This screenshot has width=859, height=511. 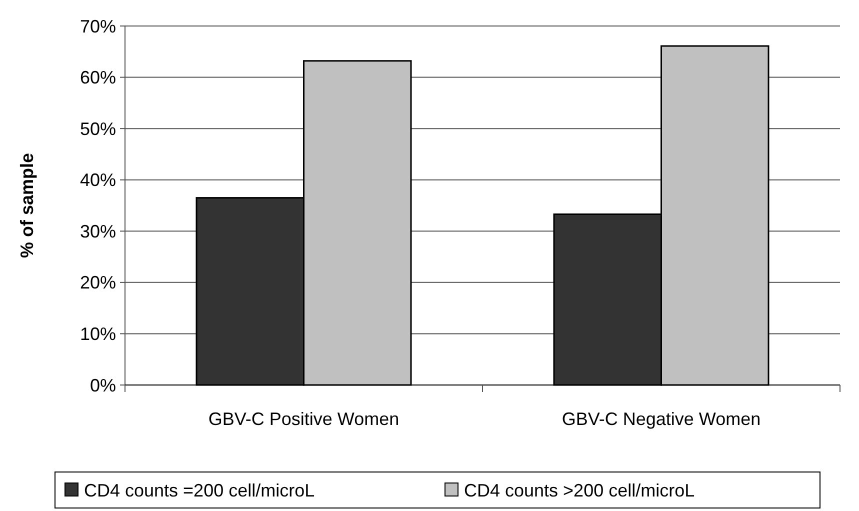 What do you see at coordinates (98, 334) in the screenshot?
I see `y-tick-label: 10%` at bounding box center [98, 334].